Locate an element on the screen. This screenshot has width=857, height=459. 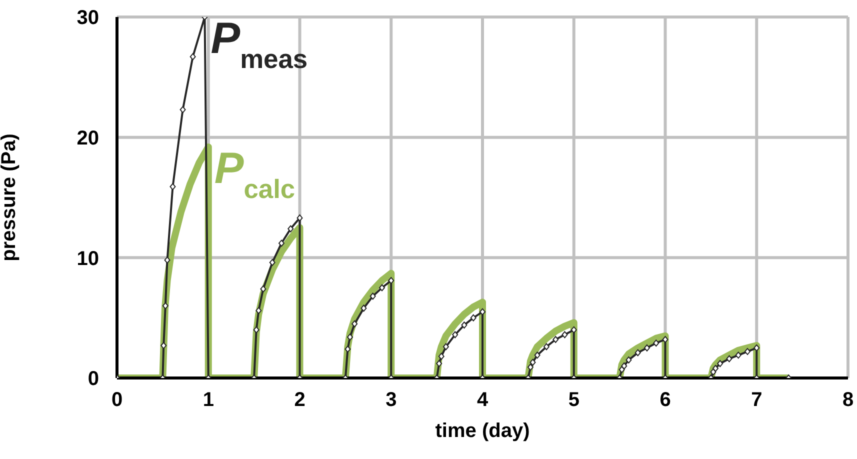
x-tick-label: 4 is located at coordinates (482, 400).